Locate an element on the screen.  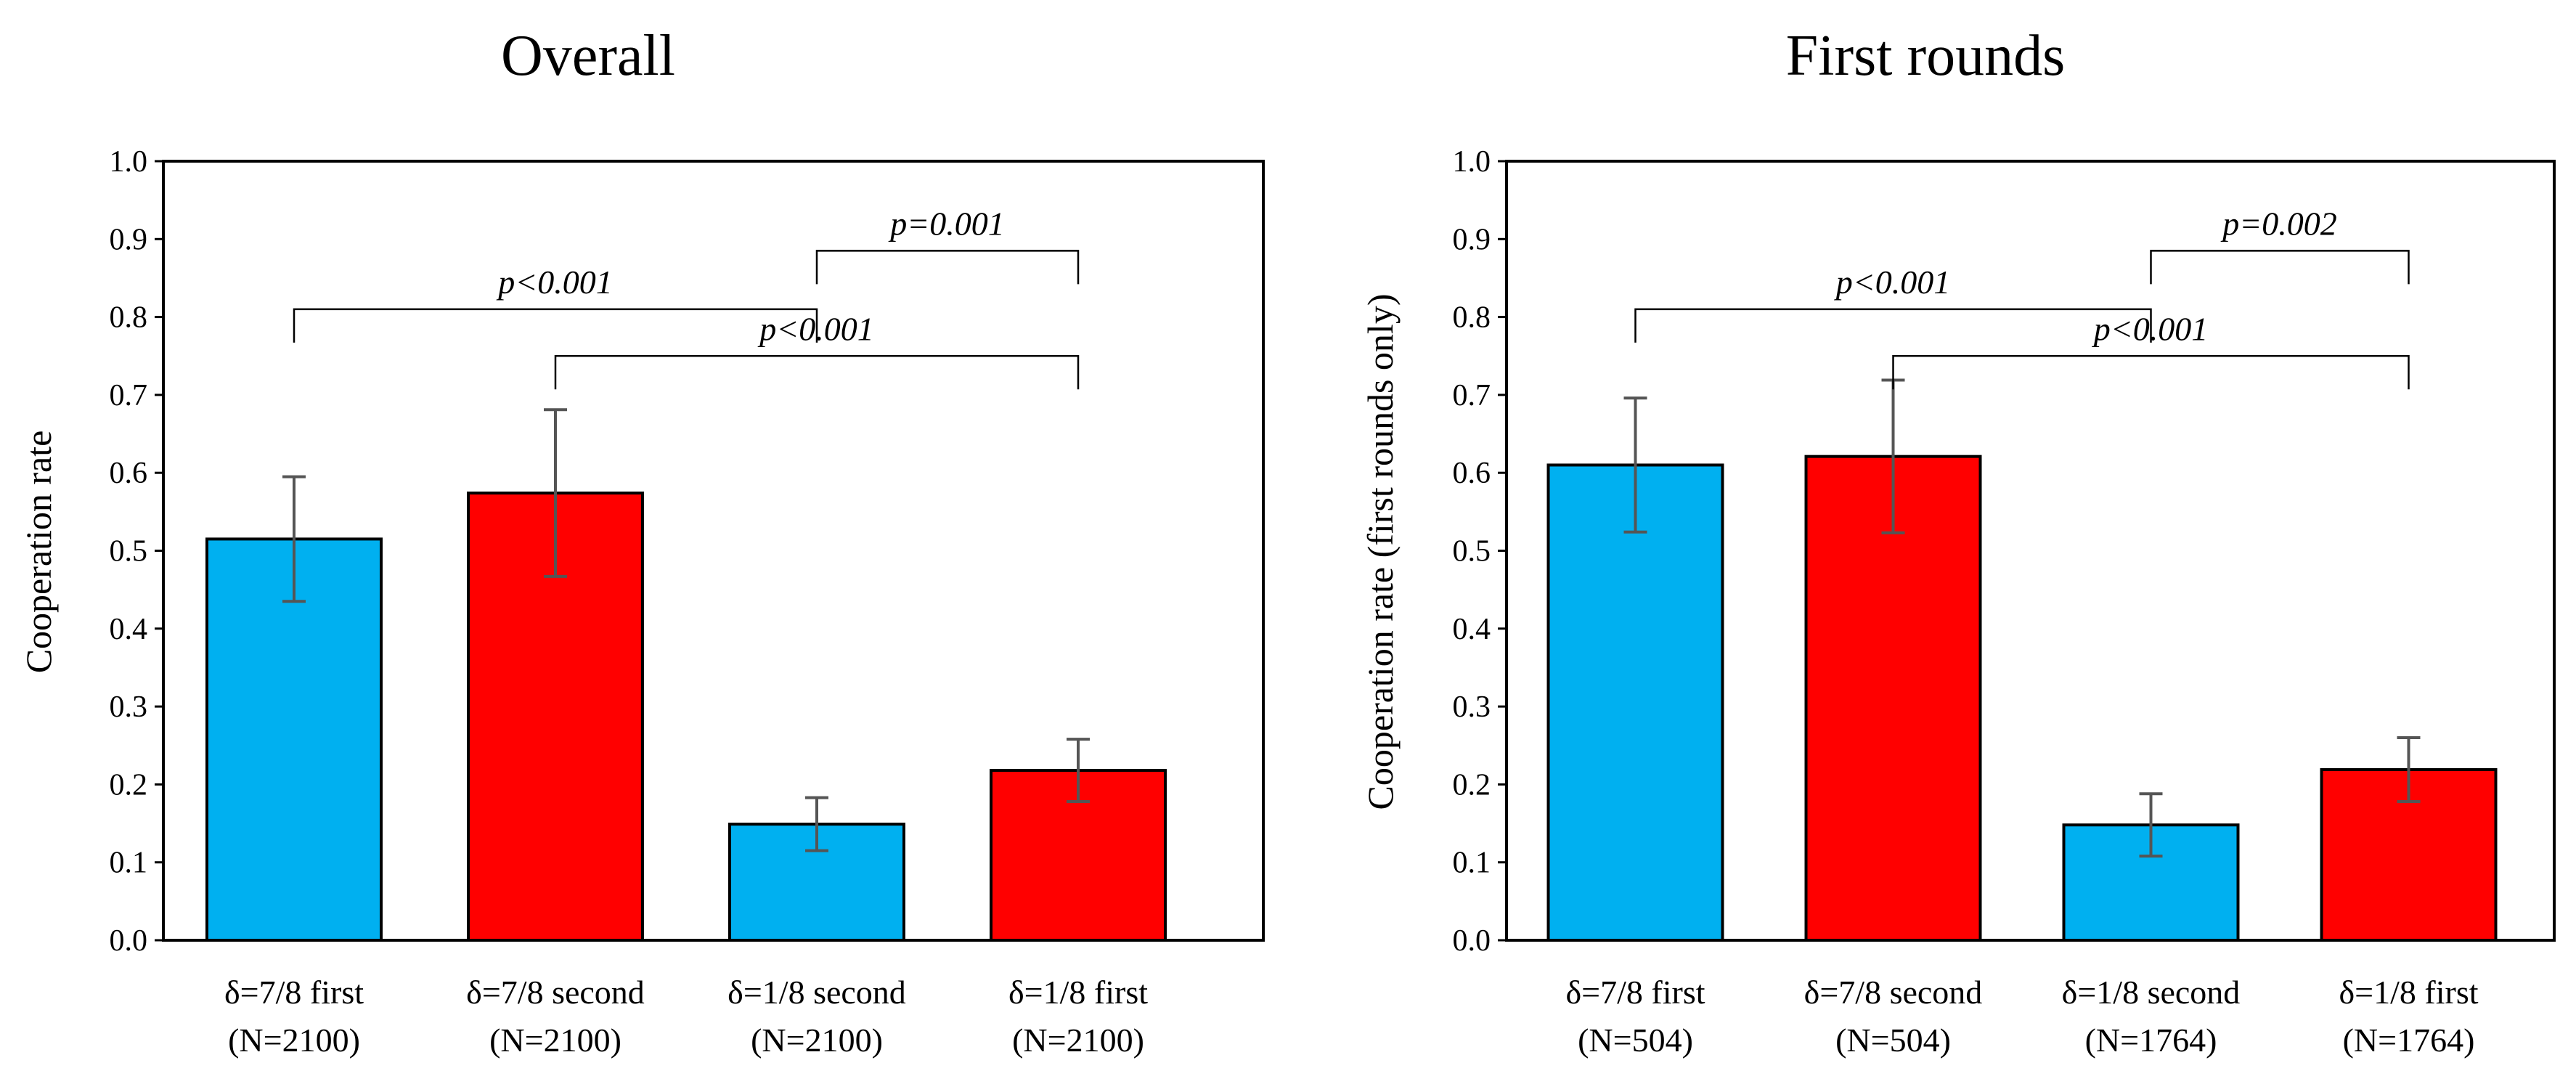
p-value-label: p=0.001 is located at coordinates (946, 223).